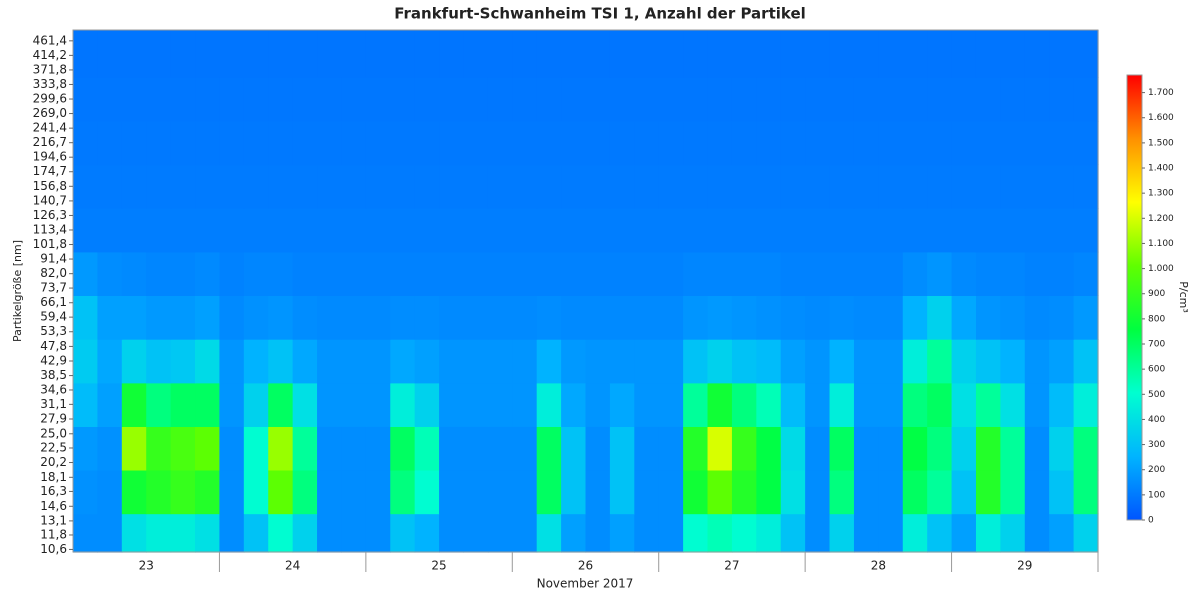 The width and height of the screenshot is (1200, 600). What do you see at coordinates (1156, 370) in the screenshot?
I see `colorbar-tick-label: 600` at bounding box center [1156, 370].